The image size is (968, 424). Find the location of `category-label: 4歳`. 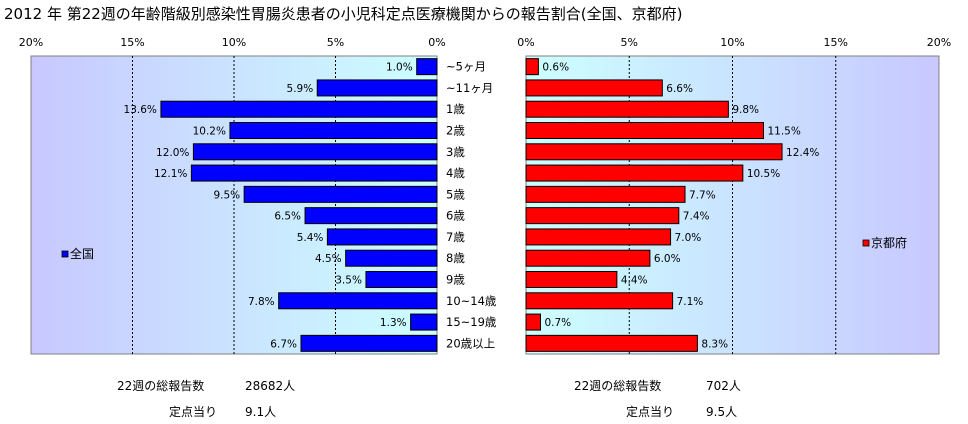

category-label: 4歳 is located at coordinates (455, 173).